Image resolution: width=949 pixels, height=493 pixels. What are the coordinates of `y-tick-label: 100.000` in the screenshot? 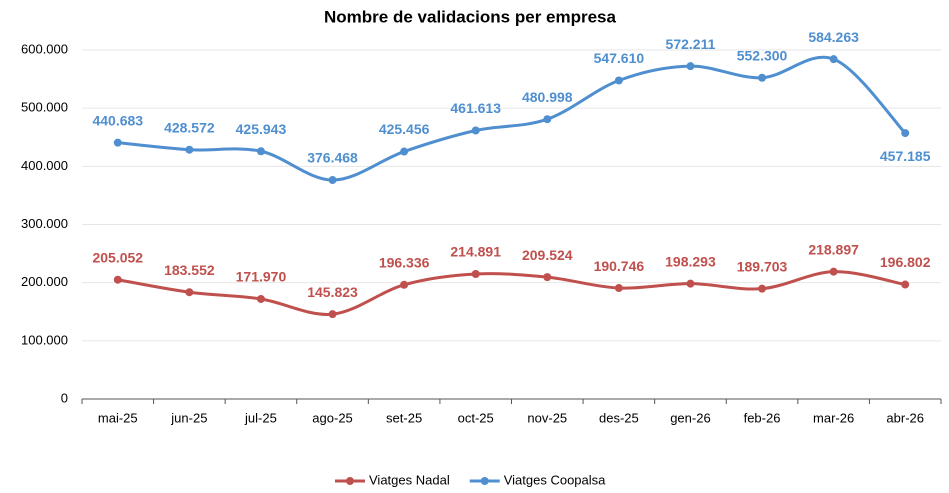 It's located at (44, 339).